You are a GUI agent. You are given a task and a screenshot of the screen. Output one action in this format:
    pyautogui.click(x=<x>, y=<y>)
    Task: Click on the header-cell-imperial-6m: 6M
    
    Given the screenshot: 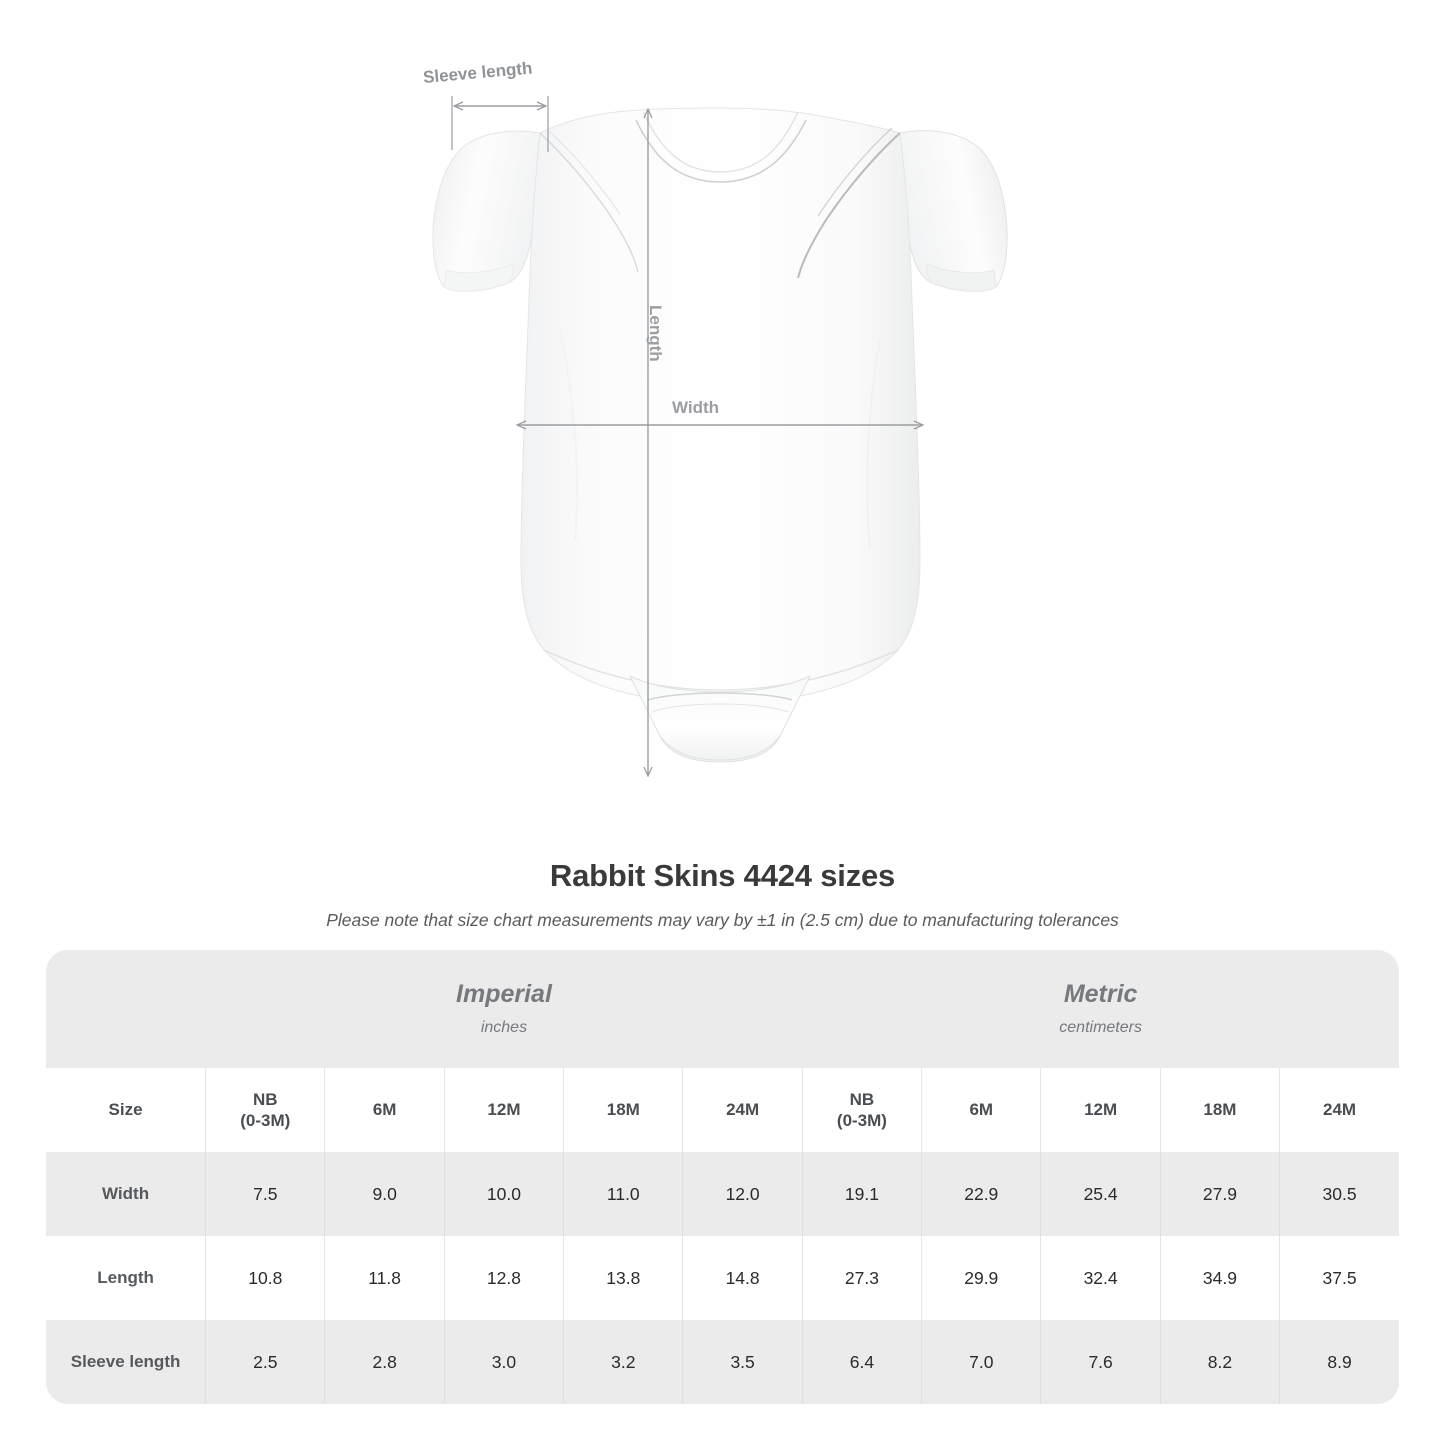 What is the action you would take?
    pyautogui.click(x=384, y=1110)
    